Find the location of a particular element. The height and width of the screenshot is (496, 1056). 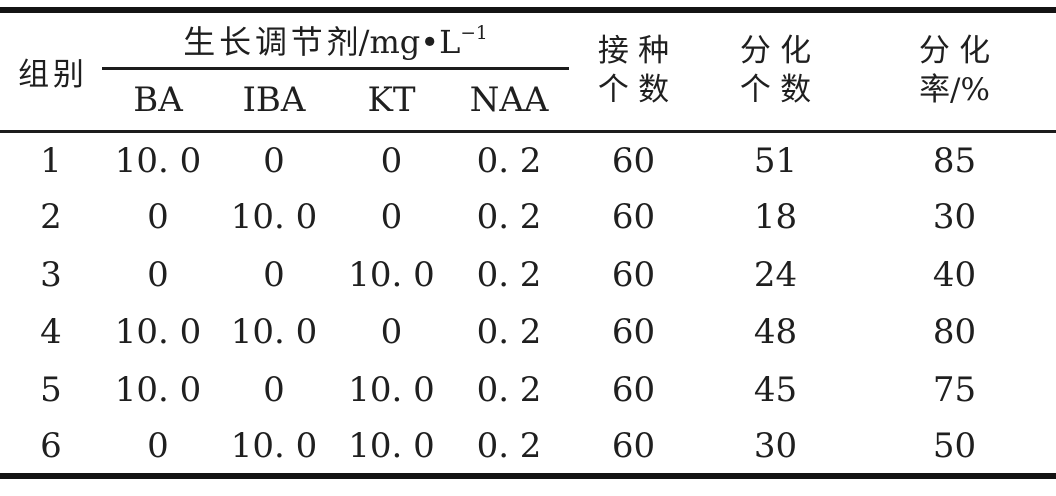

cell-differentiated: 24 is located at coordinates (775, 274).